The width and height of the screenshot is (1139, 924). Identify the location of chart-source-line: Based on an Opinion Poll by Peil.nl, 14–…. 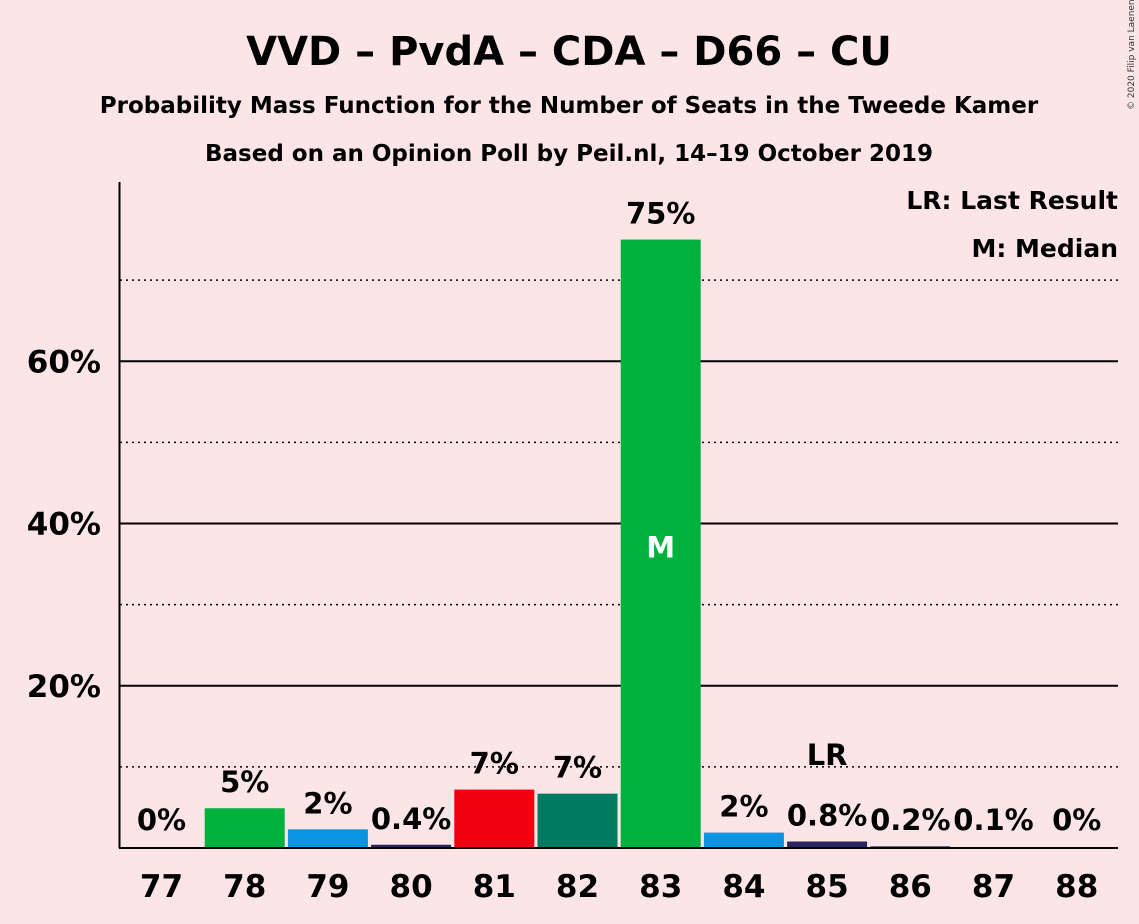
(569, 154).